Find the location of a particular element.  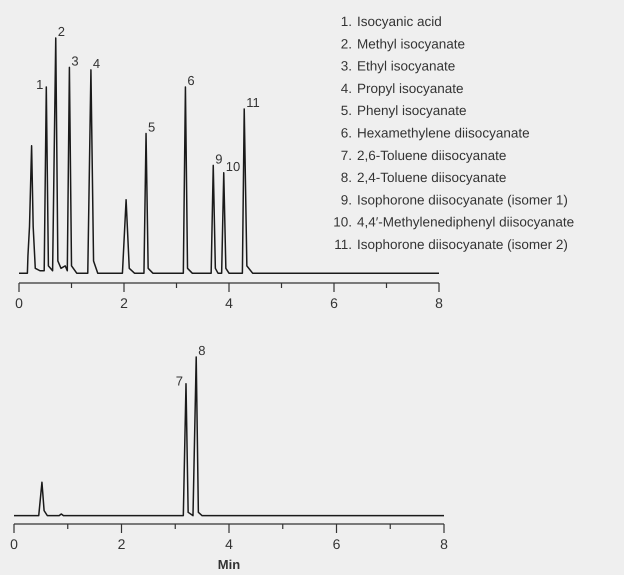

annotation: 4. Propyl isocyanate is located at coordinates (402, 88).